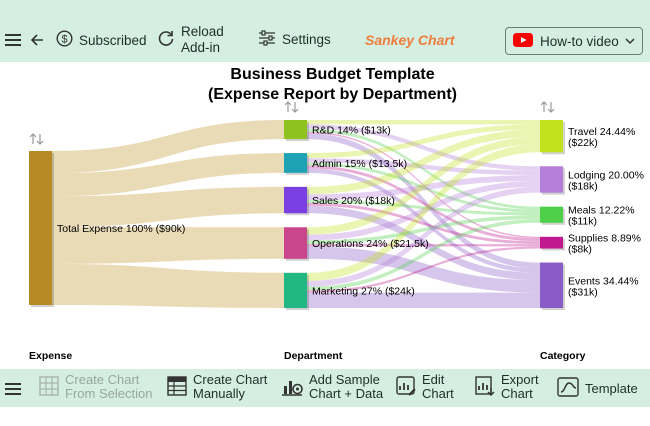 The width and height of the screenshot is (650, 426). What do you see at coordinates (580, 250) in the screenshot?
I see `node-sublabel-supplies: ($8k)` at bounding box center [580, 250].